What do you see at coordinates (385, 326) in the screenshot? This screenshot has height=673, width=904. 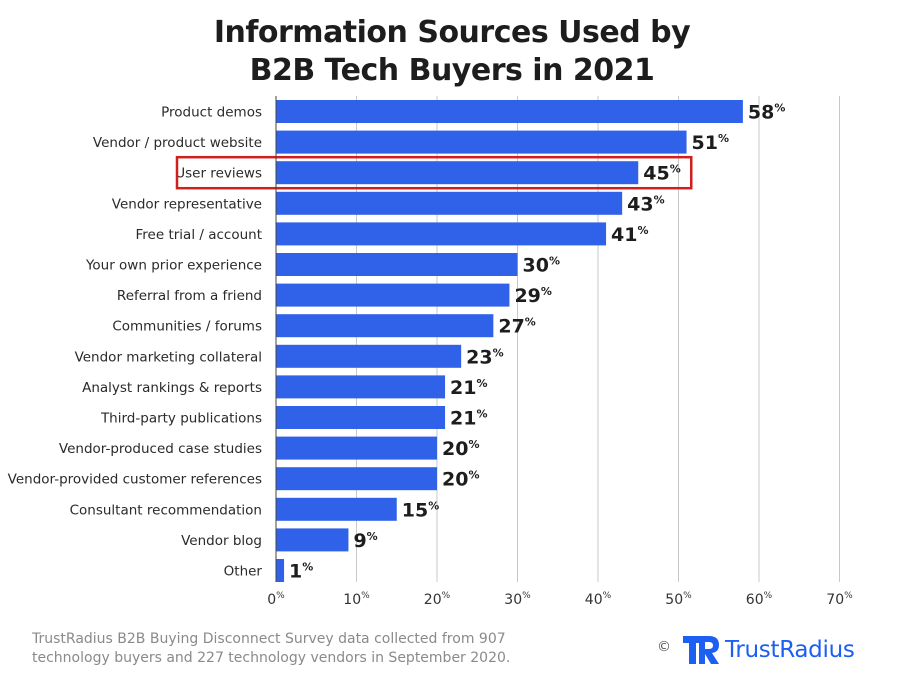 I see `bar-communities-forums` at bounding box center [385, 326].